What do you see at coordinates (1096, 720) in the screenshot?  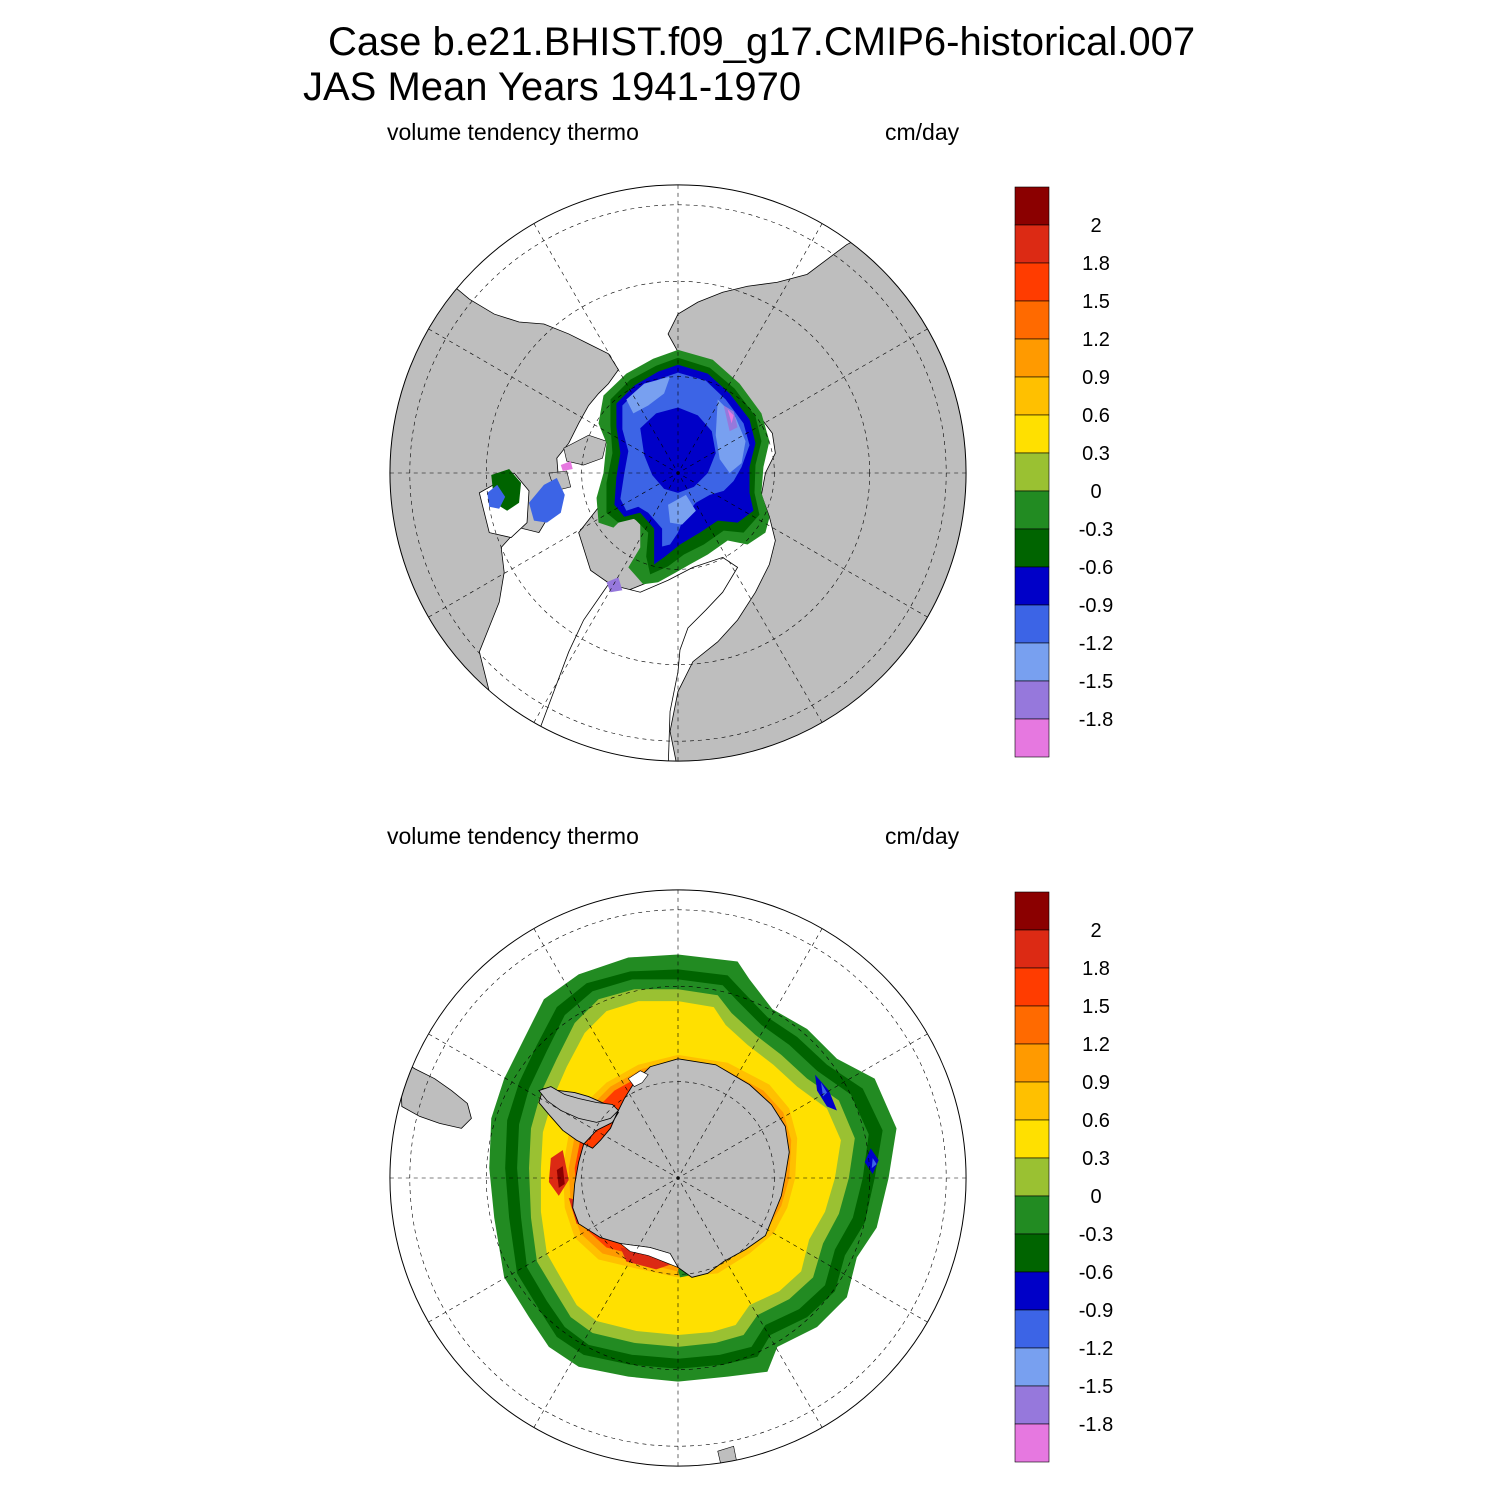 I see `nh-colorbar-tick-label: -1.8` at bounding box center [1096, 720].